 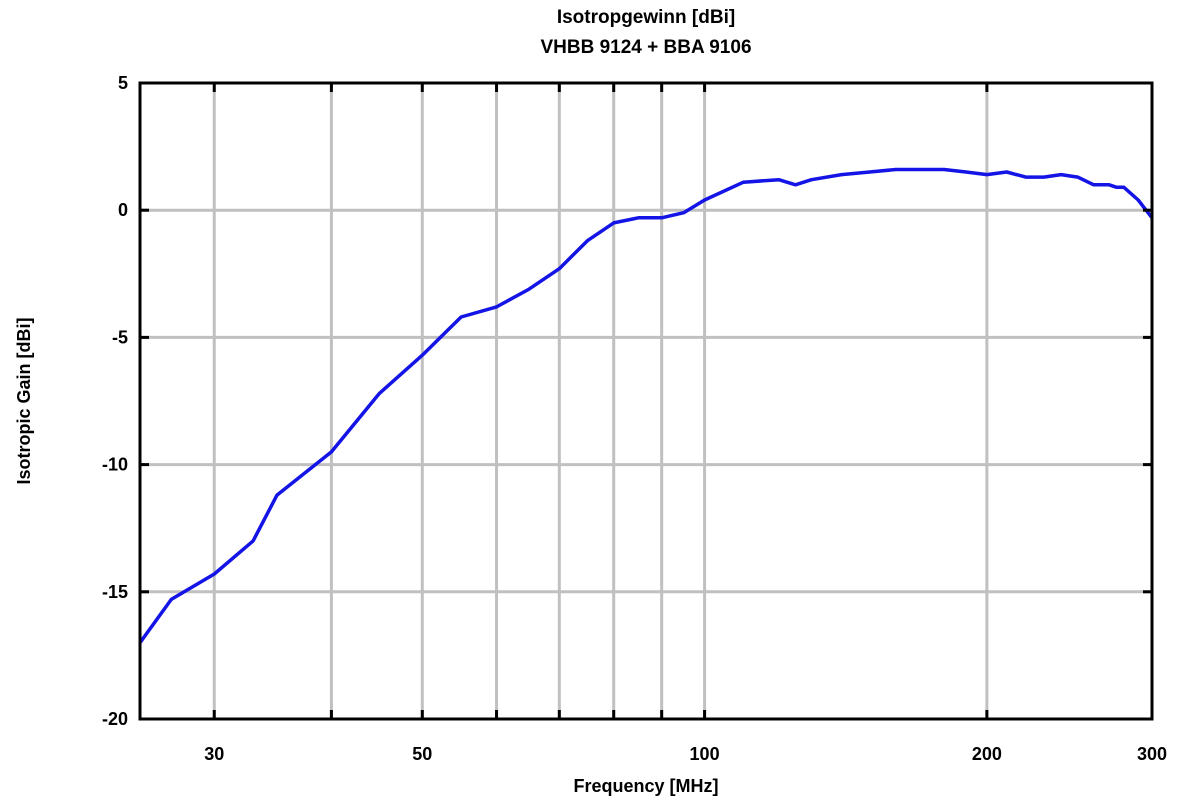 I want to click on y-tick-label: 5, so click(x=123, y=83).